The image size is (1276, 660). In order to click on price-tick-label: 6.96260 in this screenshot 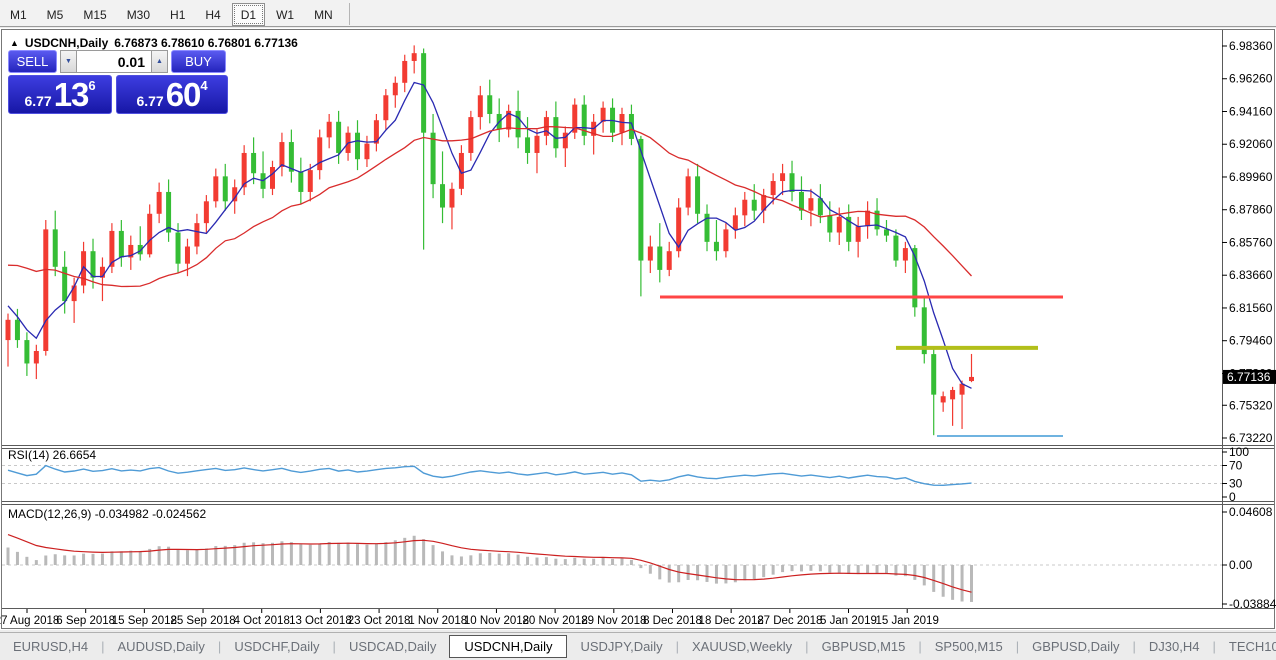, I will do `click(1251, 79)`.